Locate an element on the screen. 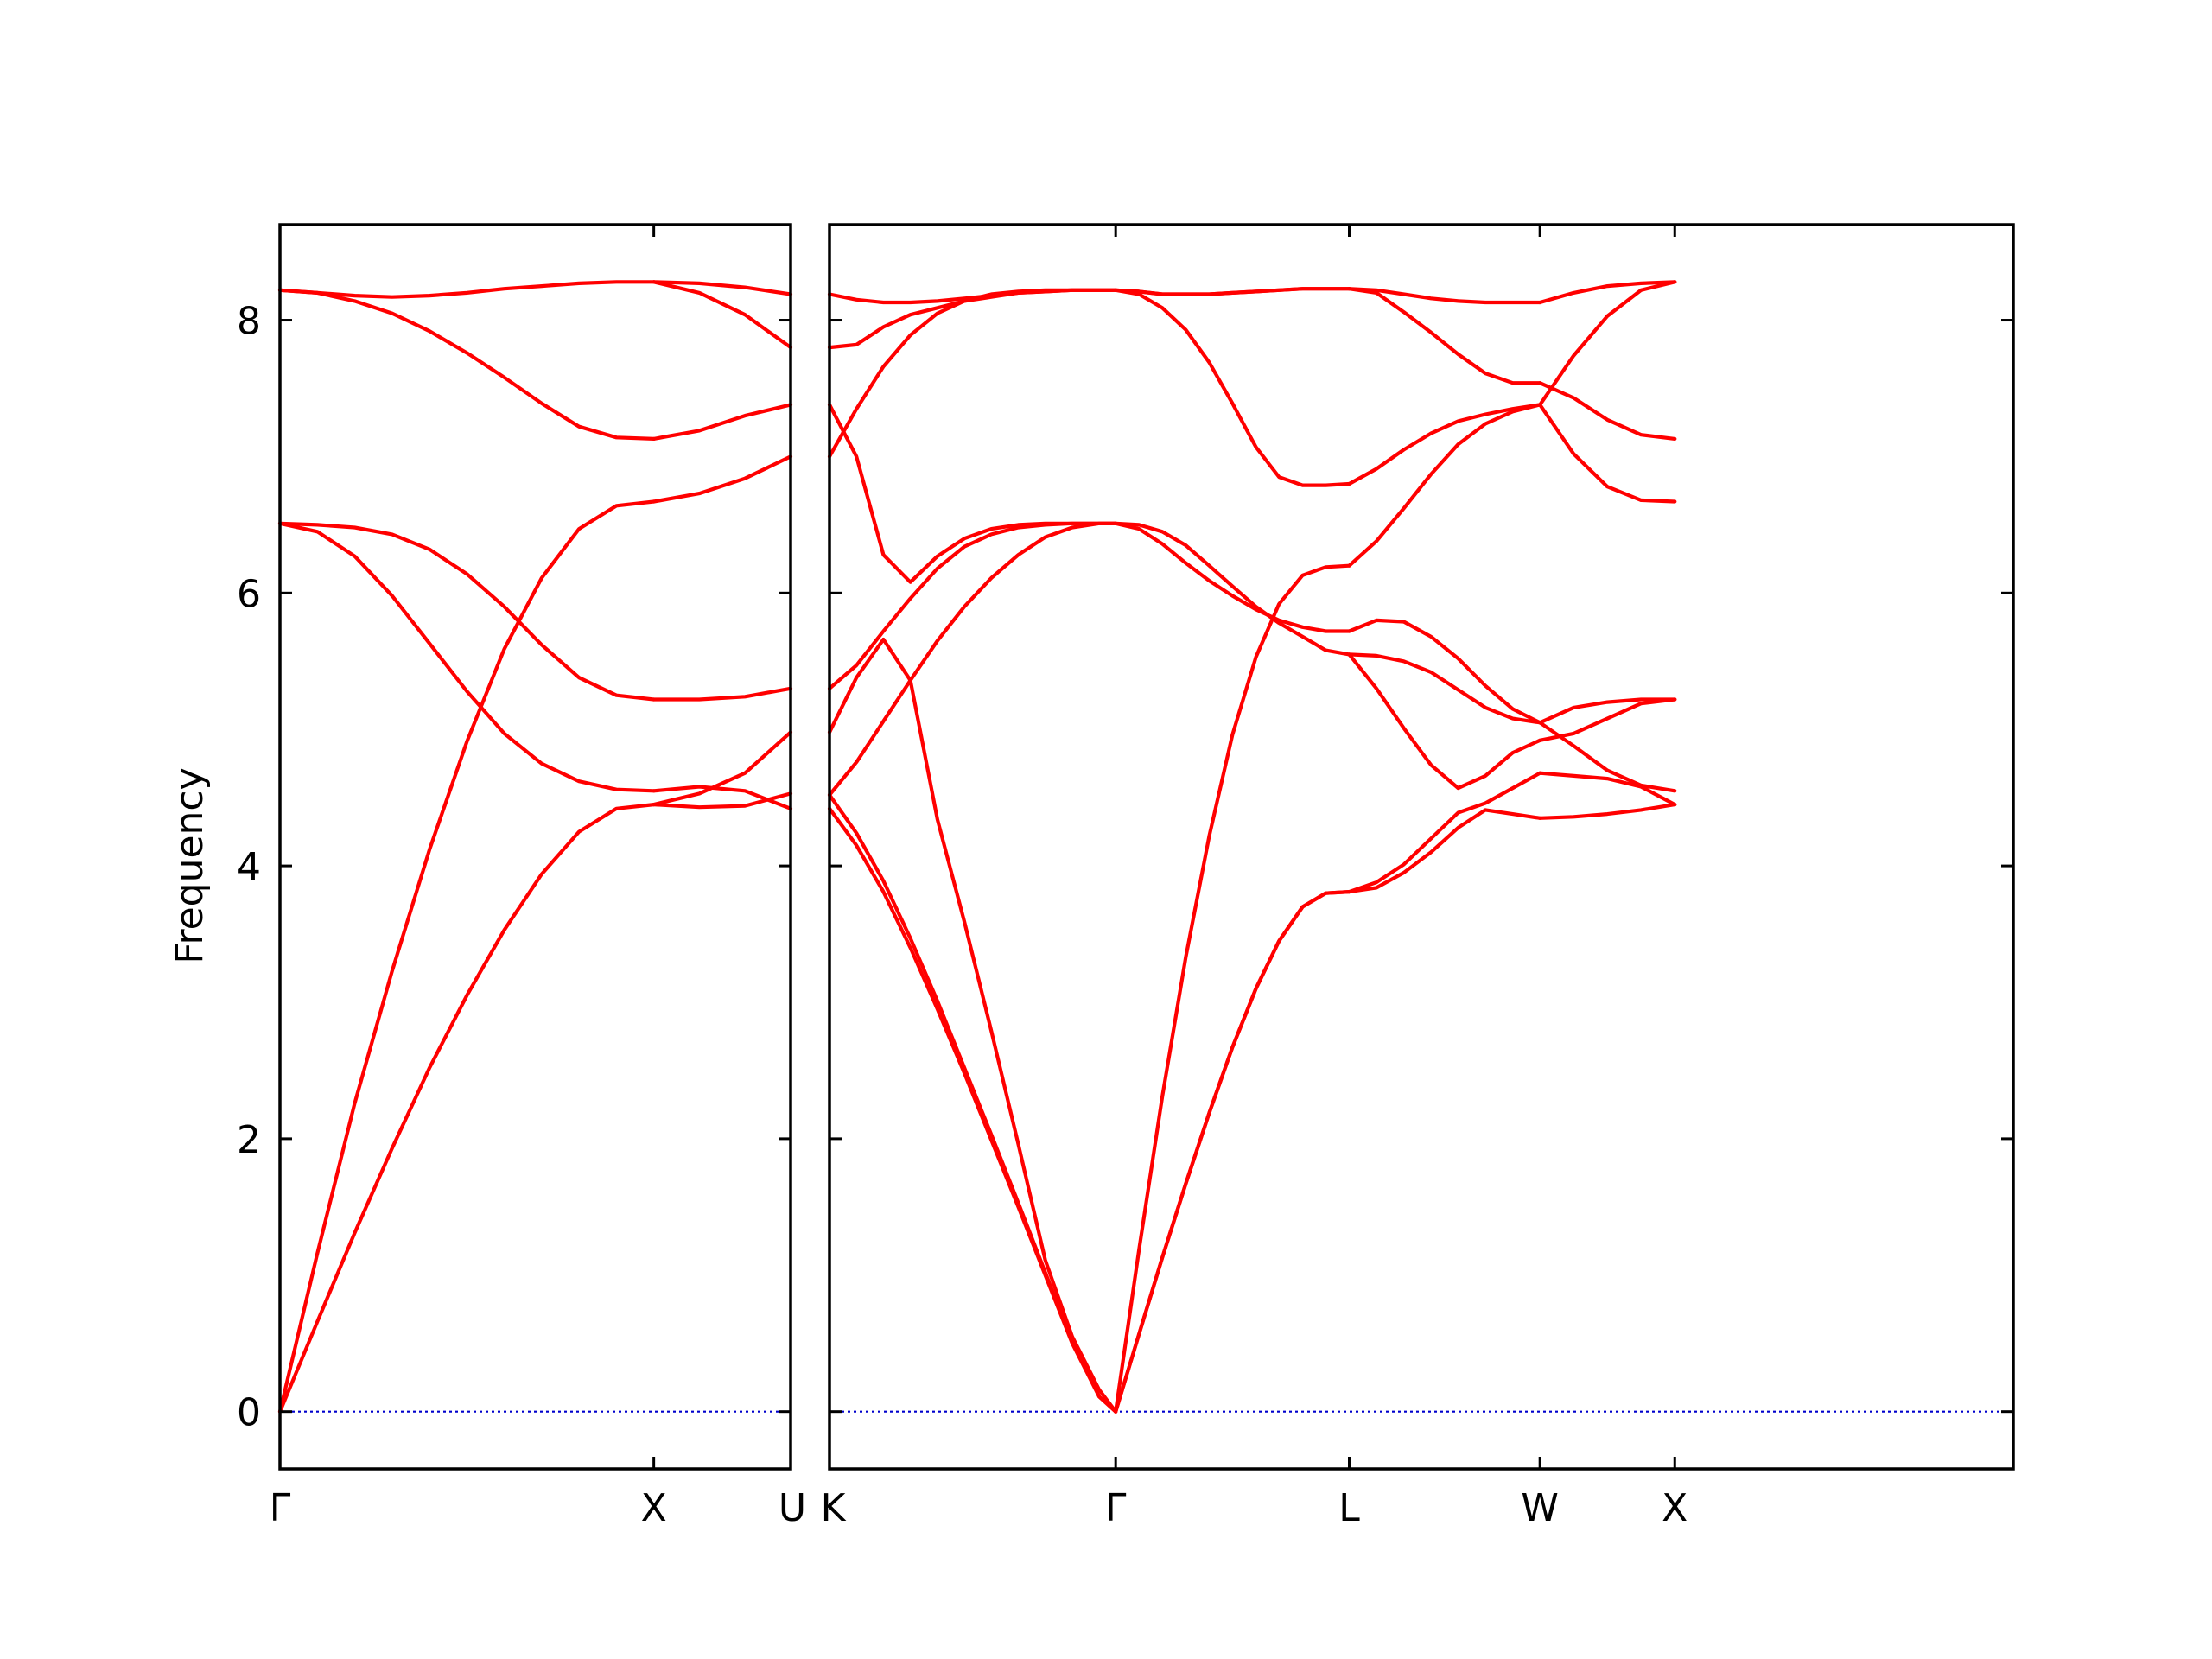  x-tick-label-left-0: Γ is located at coordinates (280, 1508).